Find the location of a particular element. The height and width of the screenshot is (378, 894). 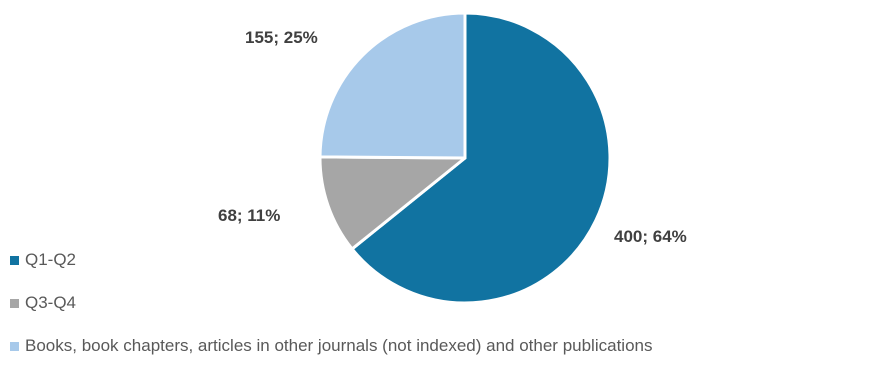

data-label-q3-q4: 68; 11% is located at coordinates (249, 215).